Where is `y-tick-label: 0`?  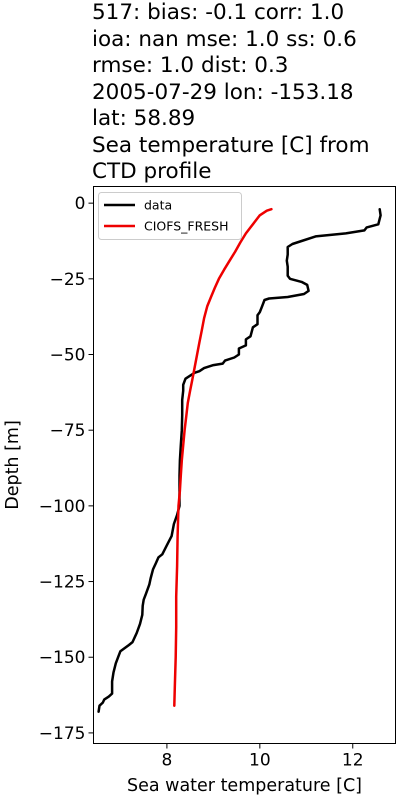
y-tick-label: 0 is located at coordinates (80, 204).